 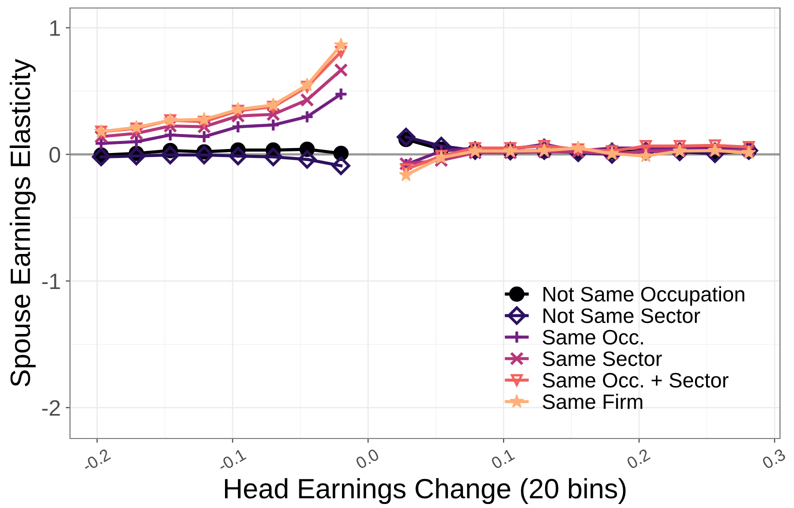 What do you see at coordinates (635, 380) in the screenshot?
I see `legend-label: Same Occ. + Sector` at bounding box center [635, 380].